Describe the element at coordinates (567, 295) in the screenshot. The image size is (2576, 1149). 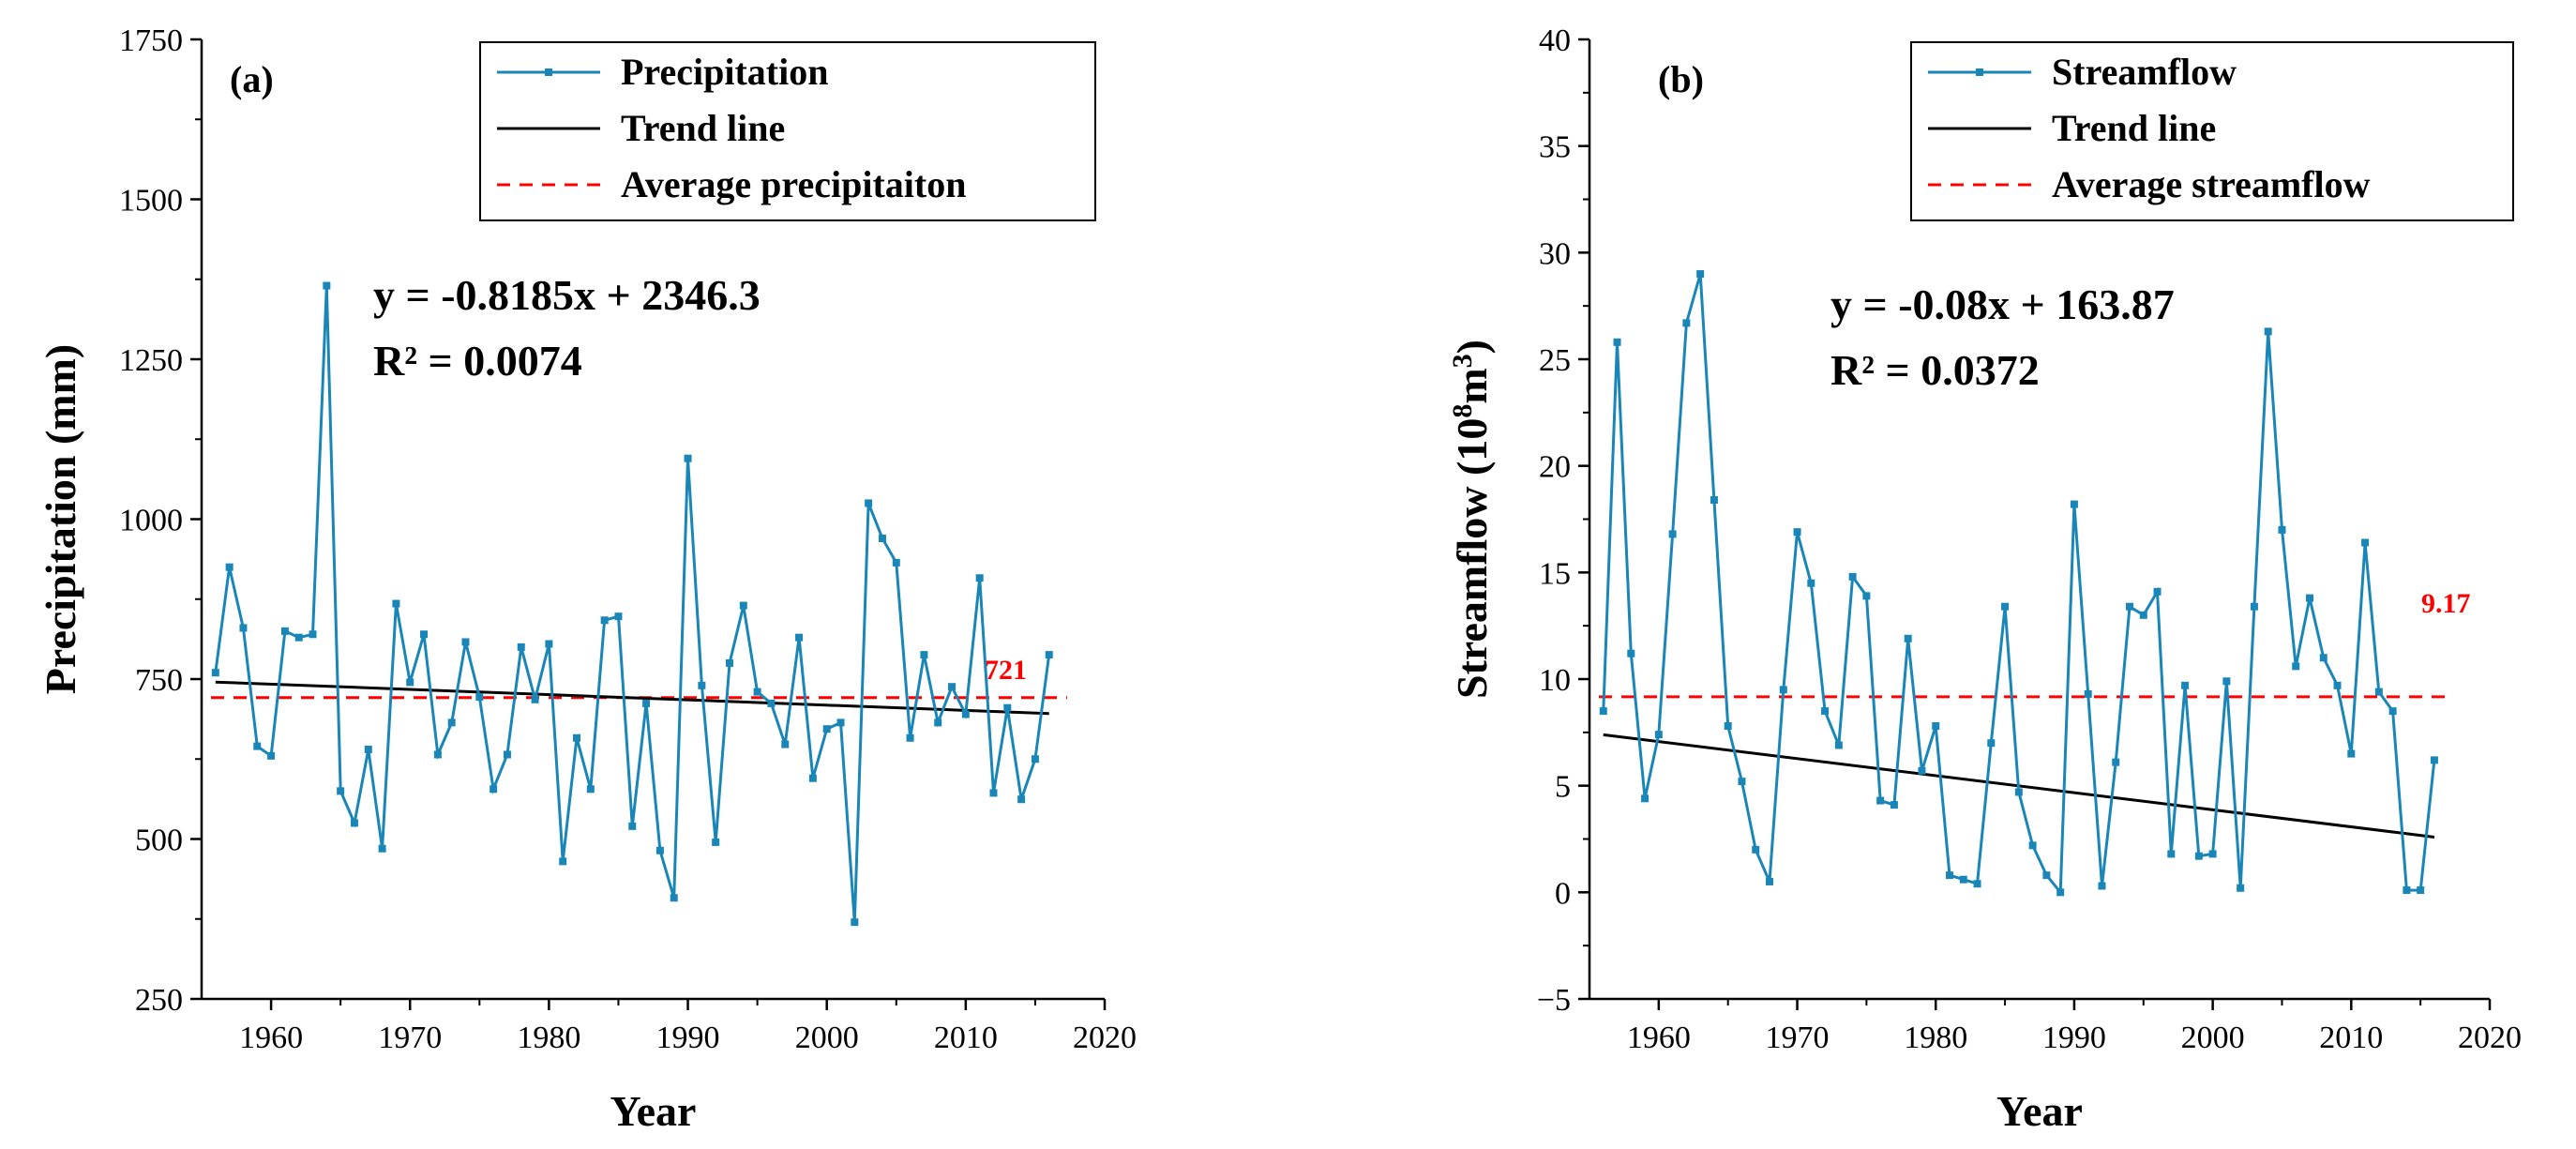
I see `trend-equation: y = -0.8185x + 2346.3` at that location.